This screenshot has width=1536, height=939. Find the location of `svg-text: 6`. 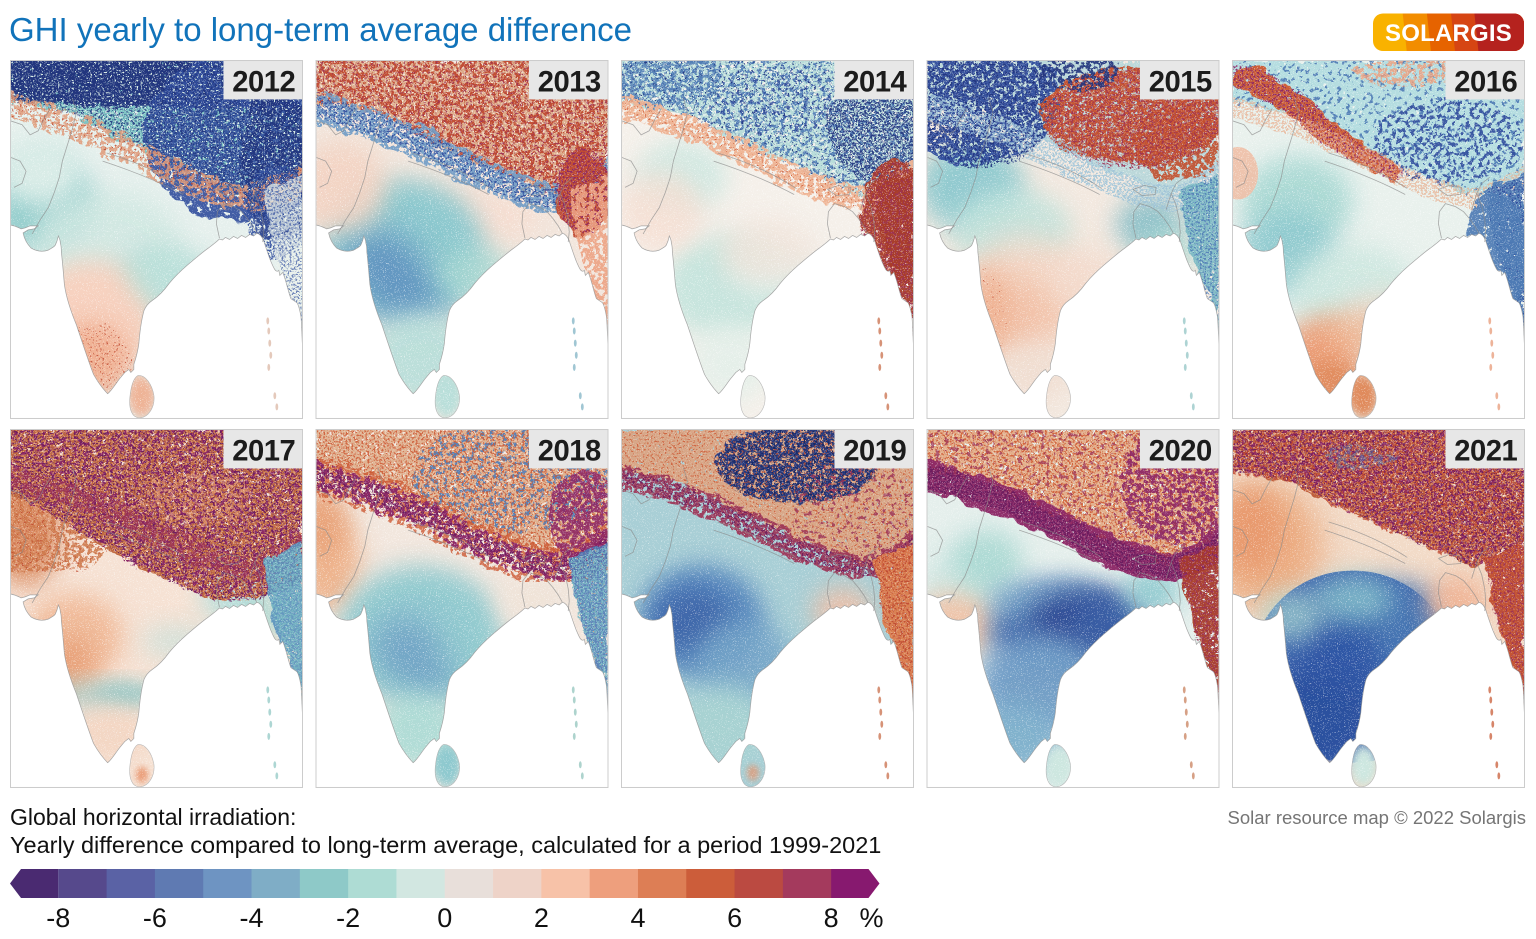

svg-text: 6 is located at coordinates (734, 918).